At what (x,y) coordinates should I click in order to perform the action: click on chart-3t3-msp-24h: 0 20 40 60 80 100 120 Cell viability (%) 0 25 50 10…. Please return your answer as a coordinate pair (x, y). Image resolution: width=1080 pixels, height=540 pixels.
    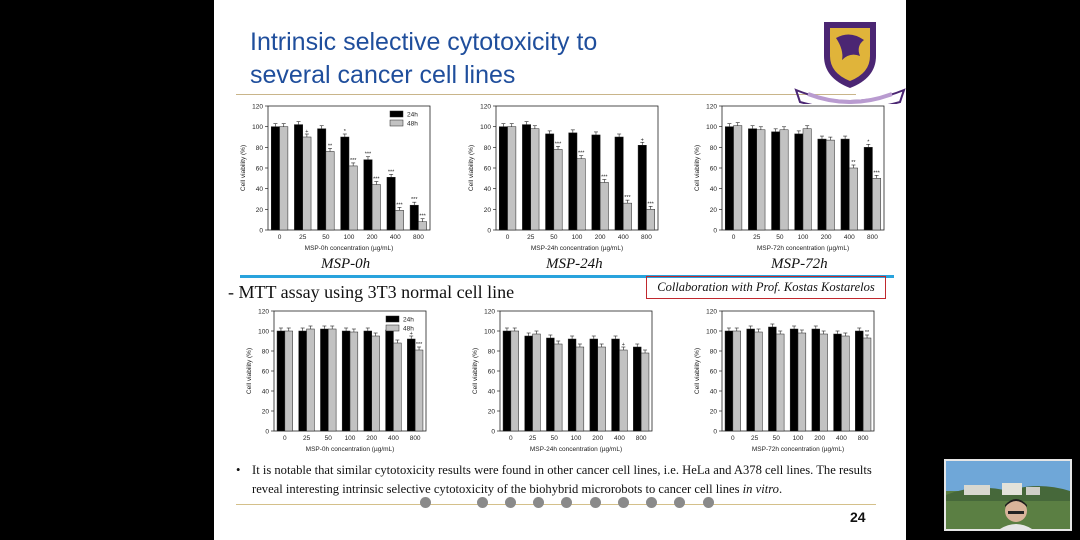
    Looking at the image, I should click on (563, 379).